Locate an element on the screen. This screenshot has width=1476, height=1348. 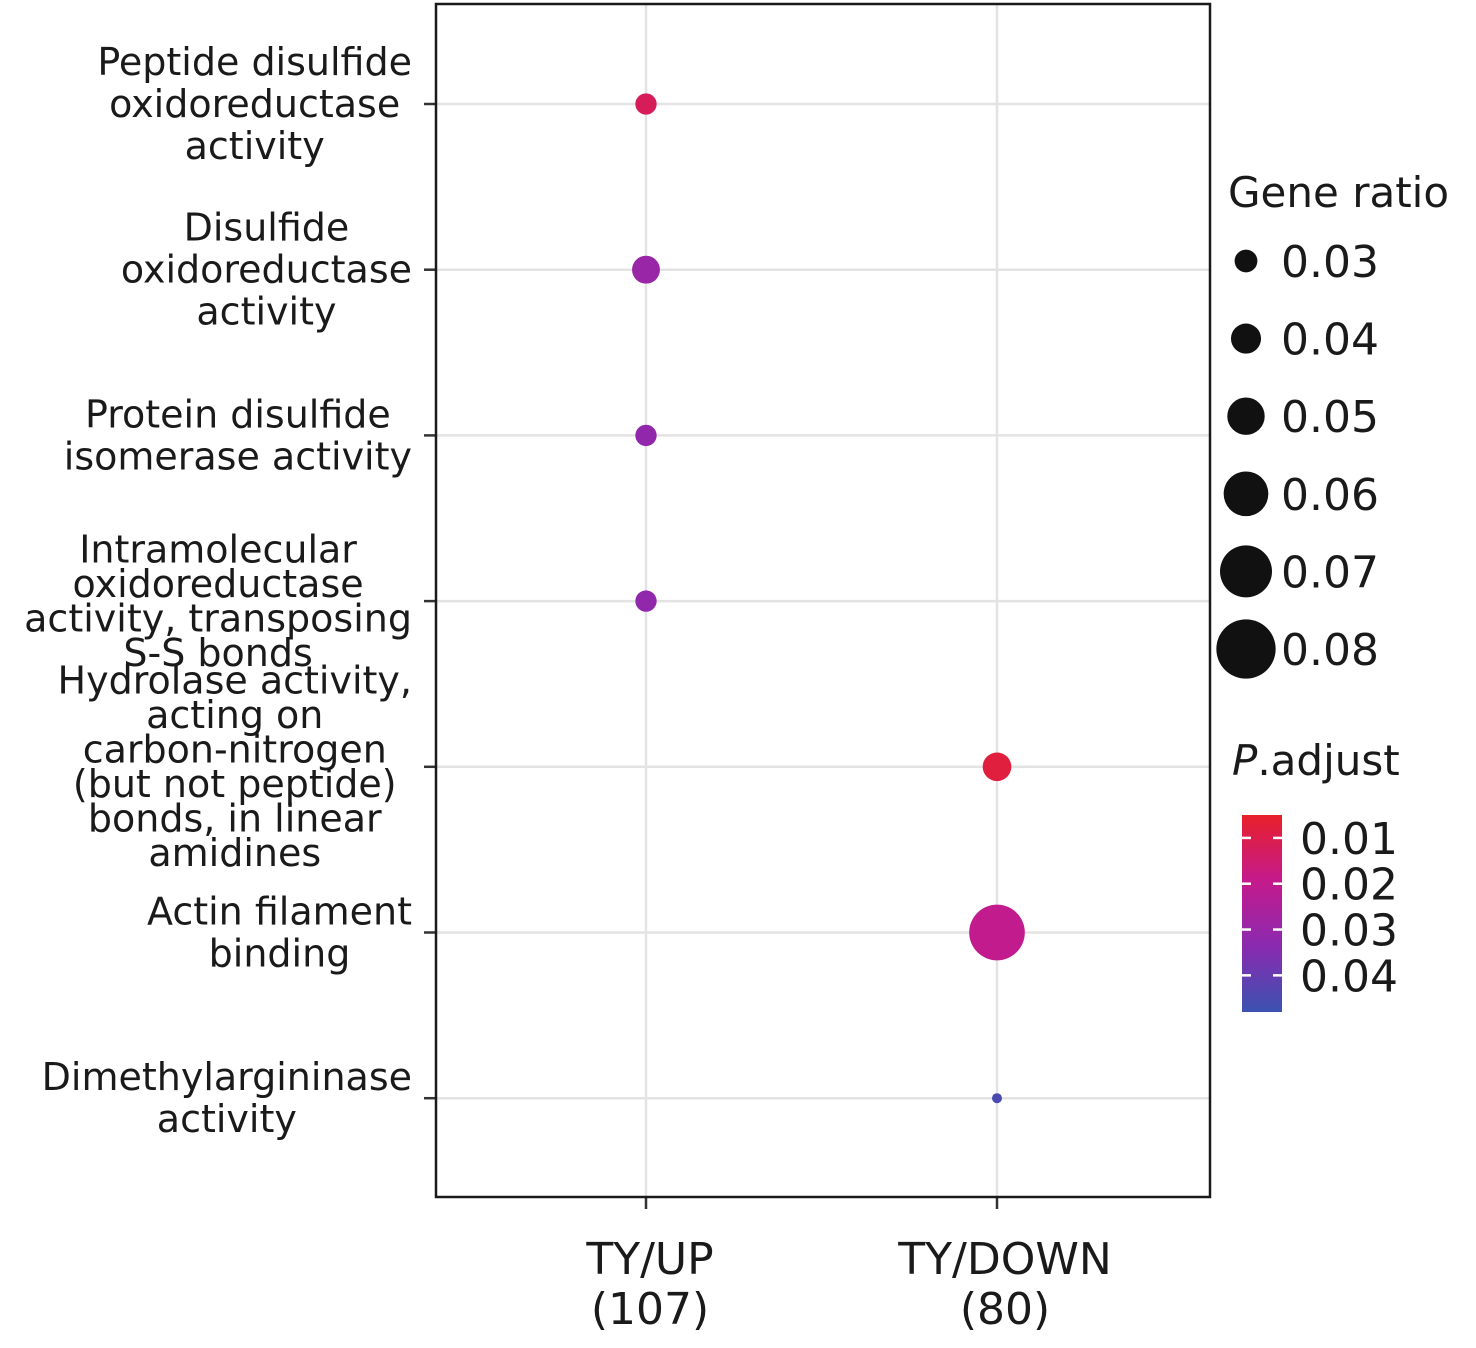
x-axis-labels: TY/UP (107) TY/DOWN (80) is located at coordinates (848, 1284).